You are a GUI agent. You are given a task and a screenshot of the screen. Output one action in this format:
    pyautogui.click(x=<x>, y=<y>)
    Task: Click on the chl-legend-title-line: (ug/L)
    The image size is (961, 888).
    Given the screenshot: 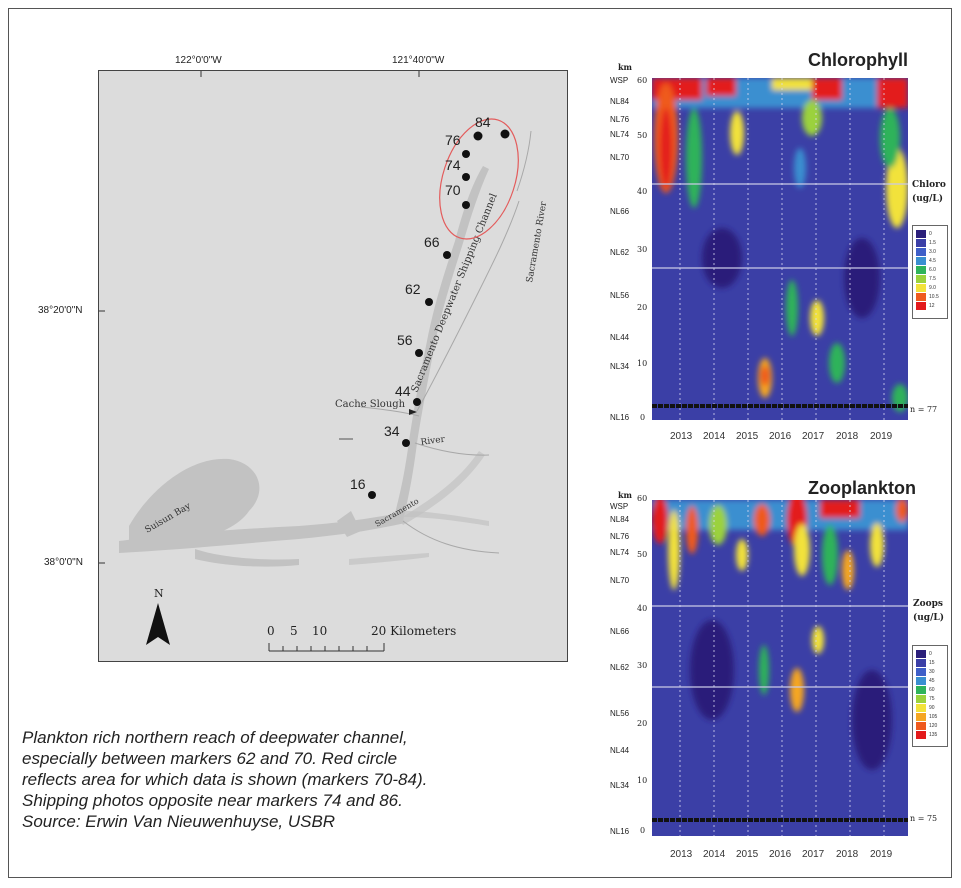 What is the action you would take?
    pyautogui.click(x=927, y=199)
    